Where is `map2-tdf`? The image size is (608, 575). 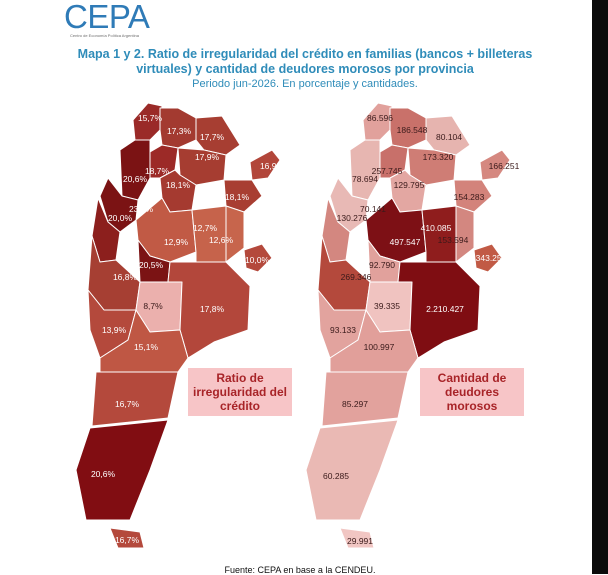
map2-tdf is located at coordinates (357, 538).